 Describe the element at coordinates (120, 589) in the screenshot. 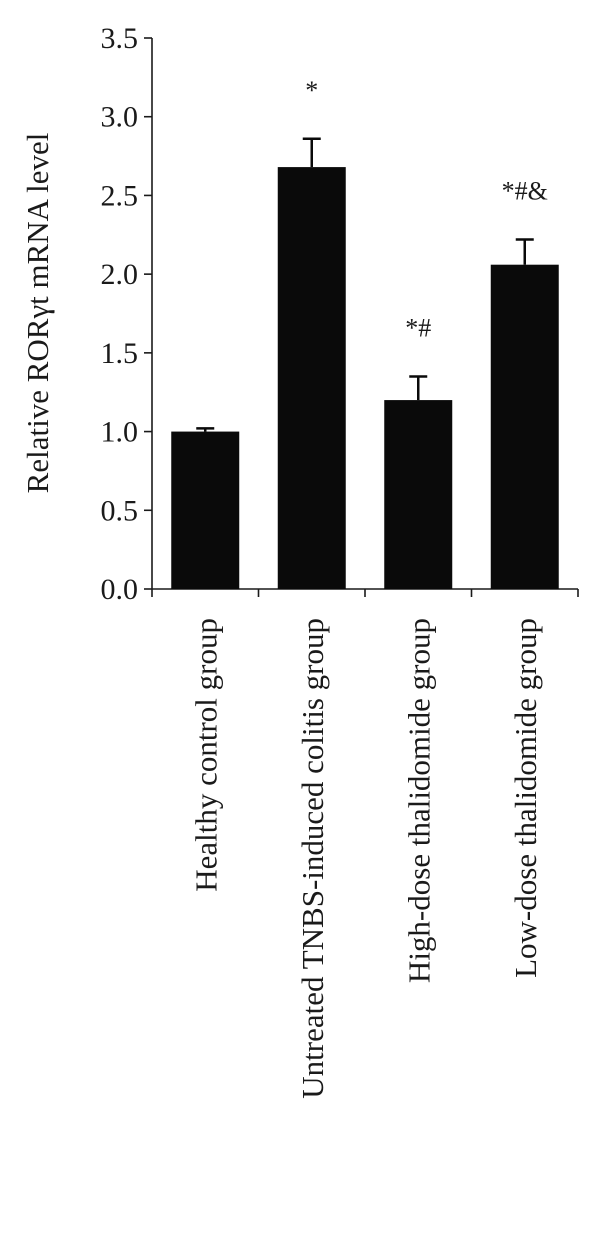

I see `y-tick-label-0: 0.0` at that location.